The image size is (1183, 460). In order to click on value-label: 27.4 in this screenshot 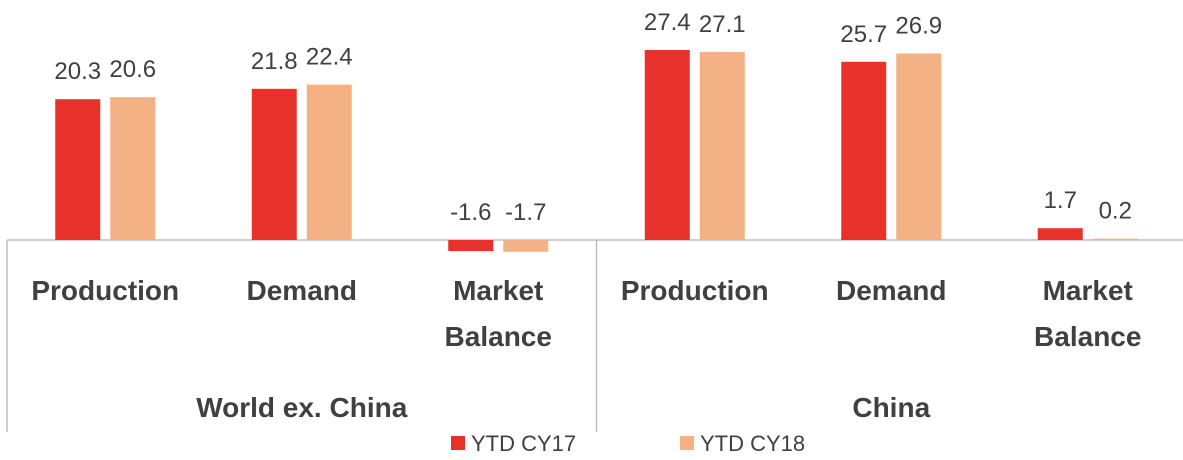, I will do `click(667, 22)`.